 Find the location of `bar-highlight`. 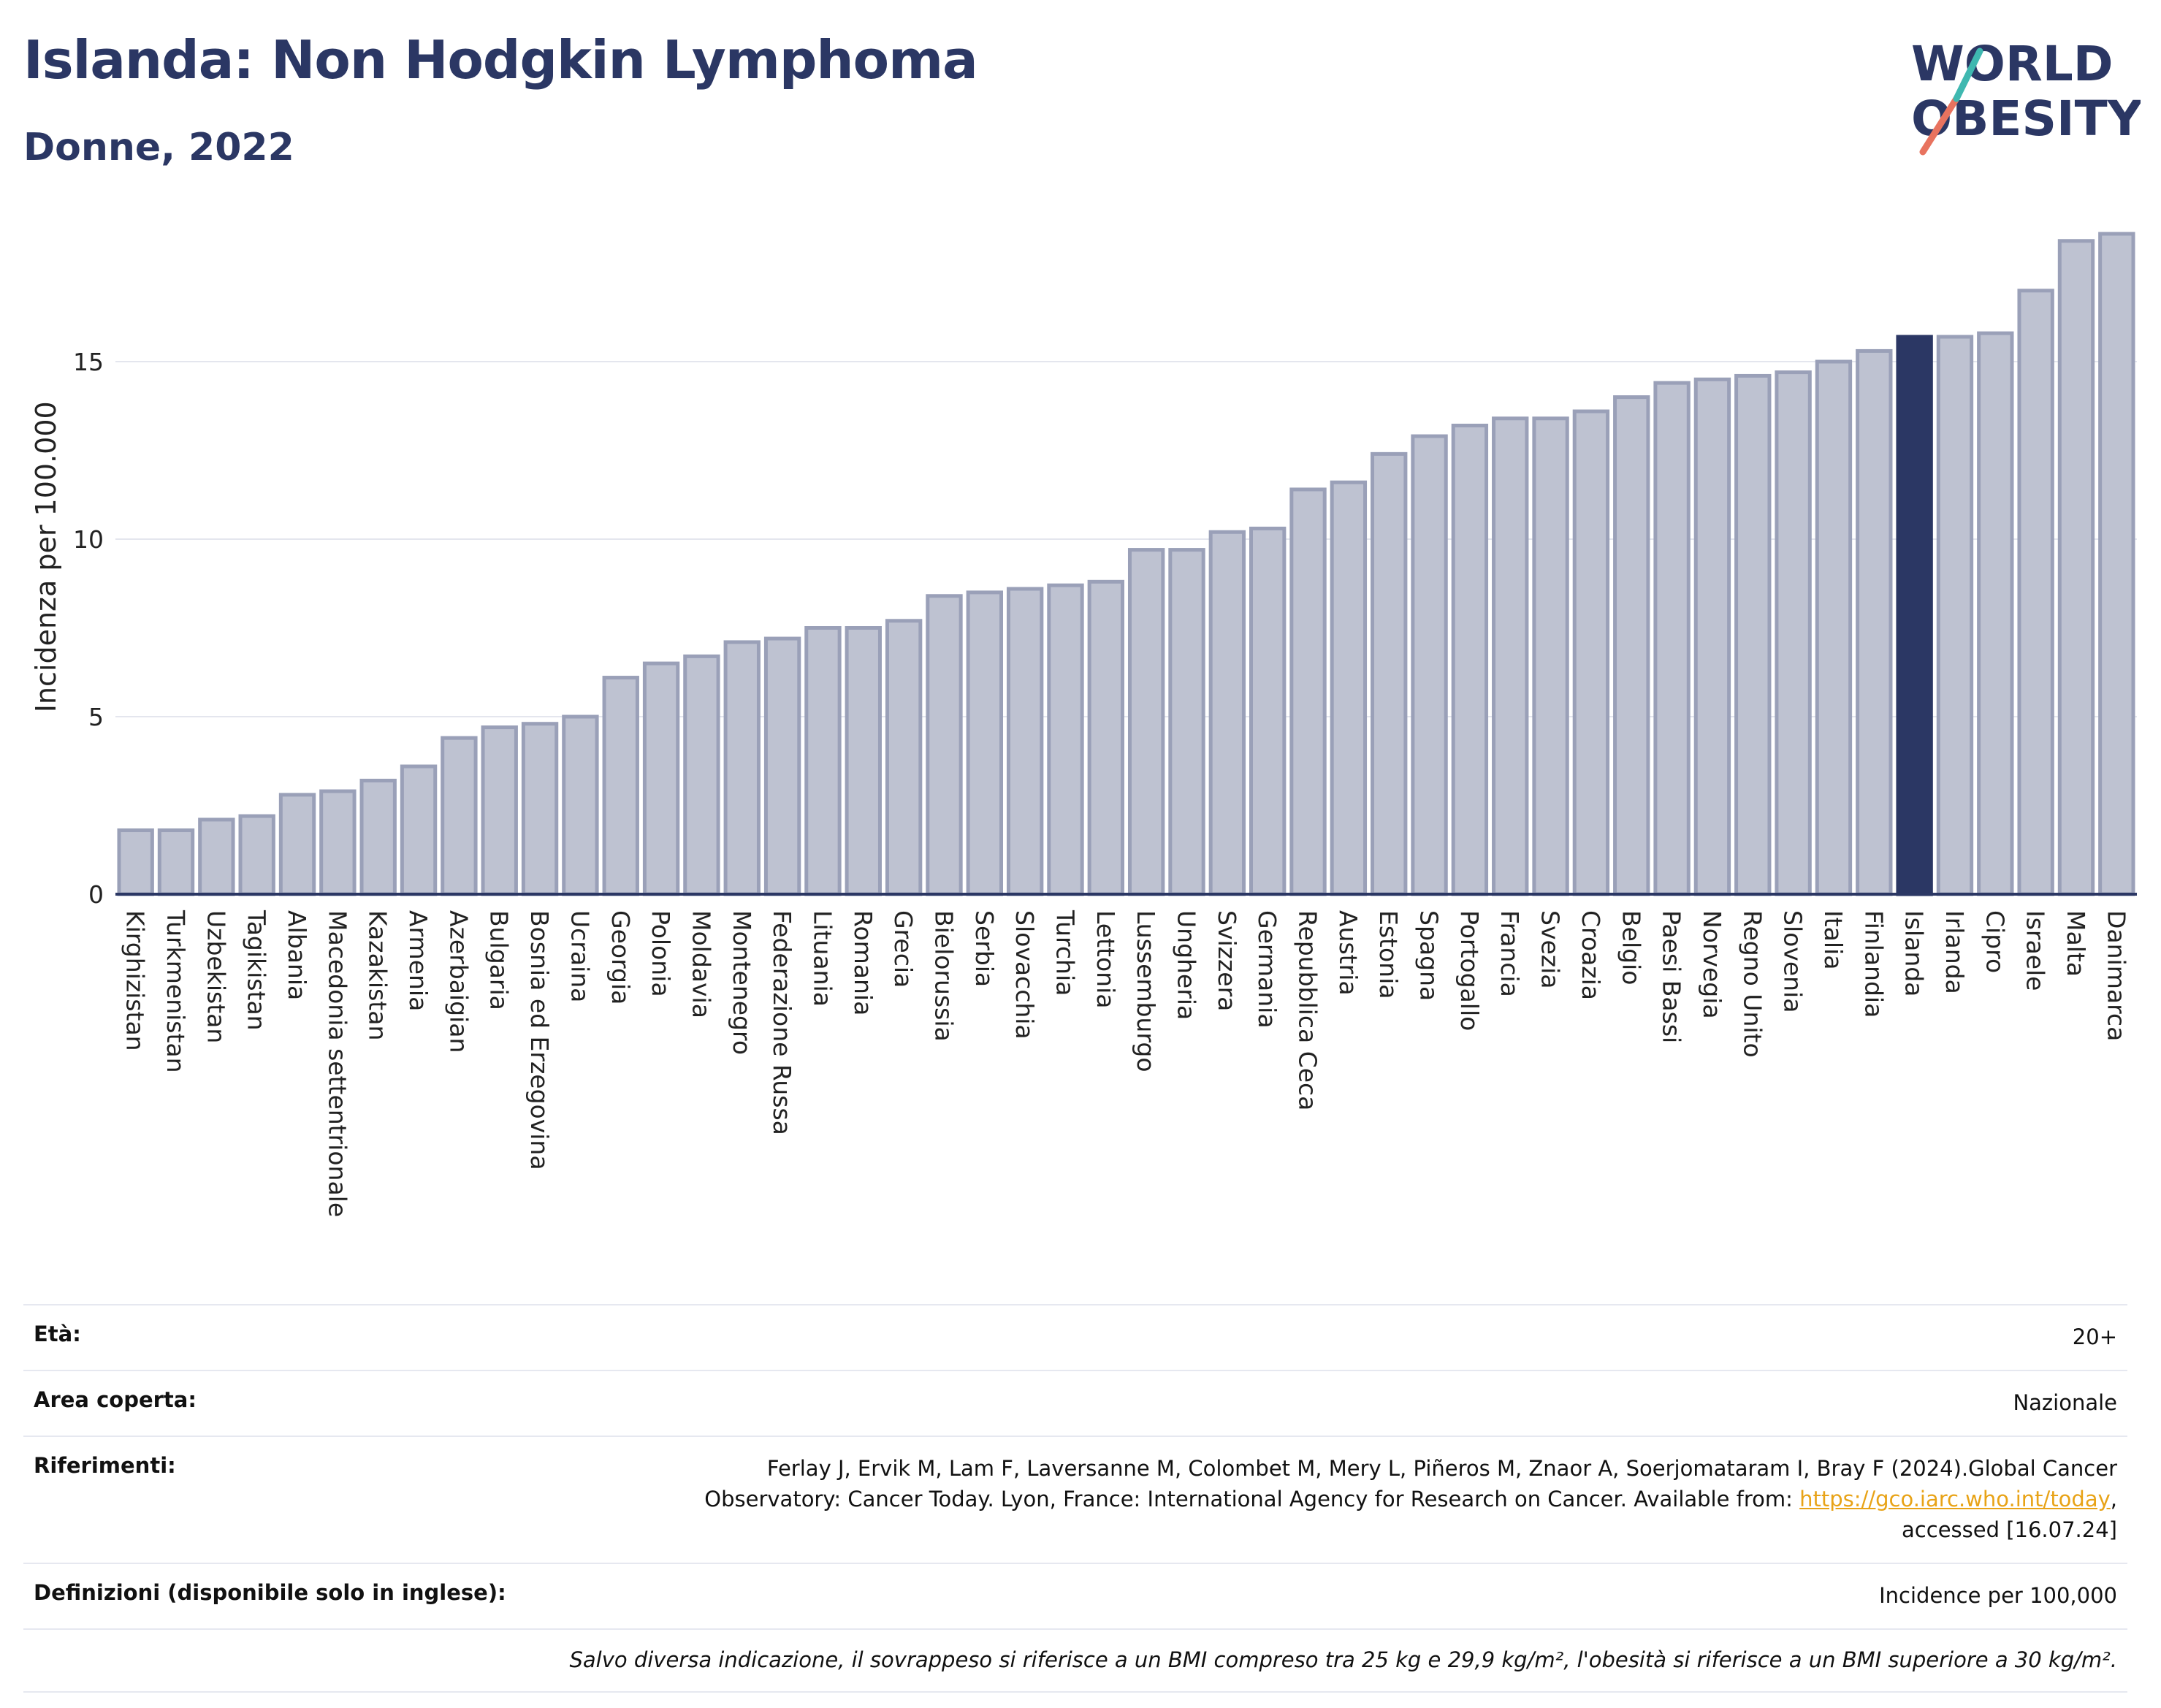

bar-highlight is located at coordinates (1914, 615).